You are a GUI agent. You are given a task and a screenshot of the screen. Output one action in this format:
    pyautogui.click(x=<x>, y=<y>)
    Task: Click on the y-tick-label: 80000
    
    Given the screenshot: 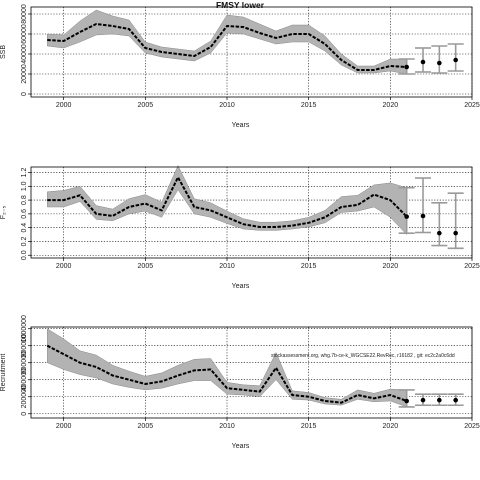 What is the action you would take?
    pyautogui.click(x=24, y=14)
    